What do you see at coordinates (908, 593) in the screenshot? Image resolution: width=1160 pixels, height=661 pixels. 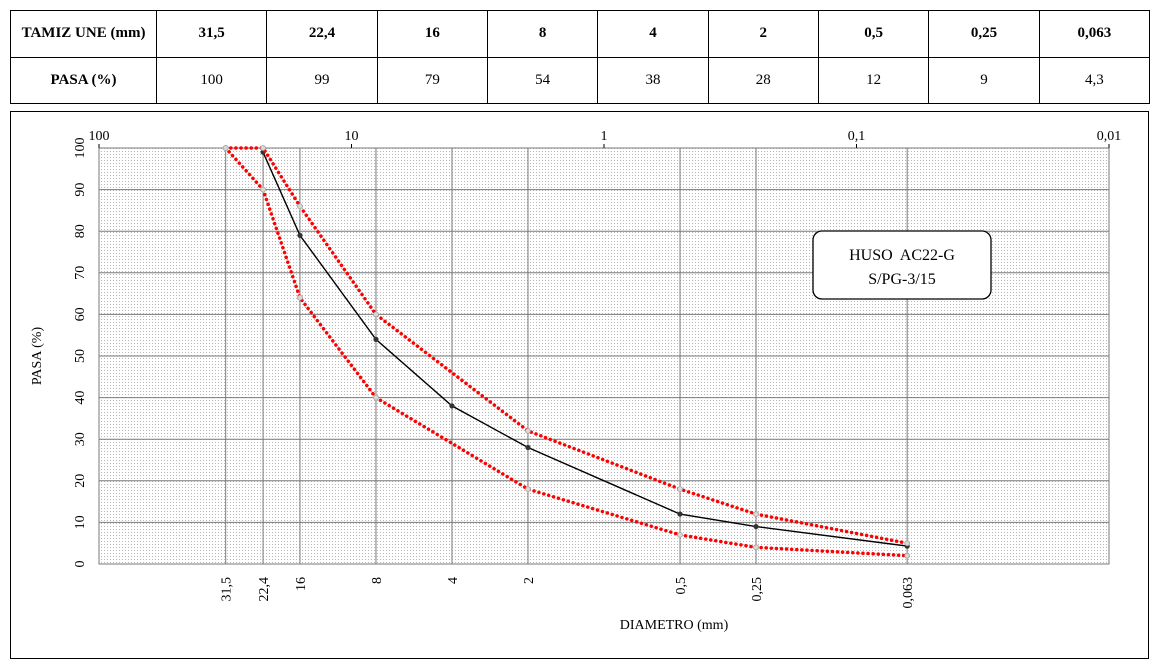 I see `x-category-label: 0,063` at bounding box center [908, 593].